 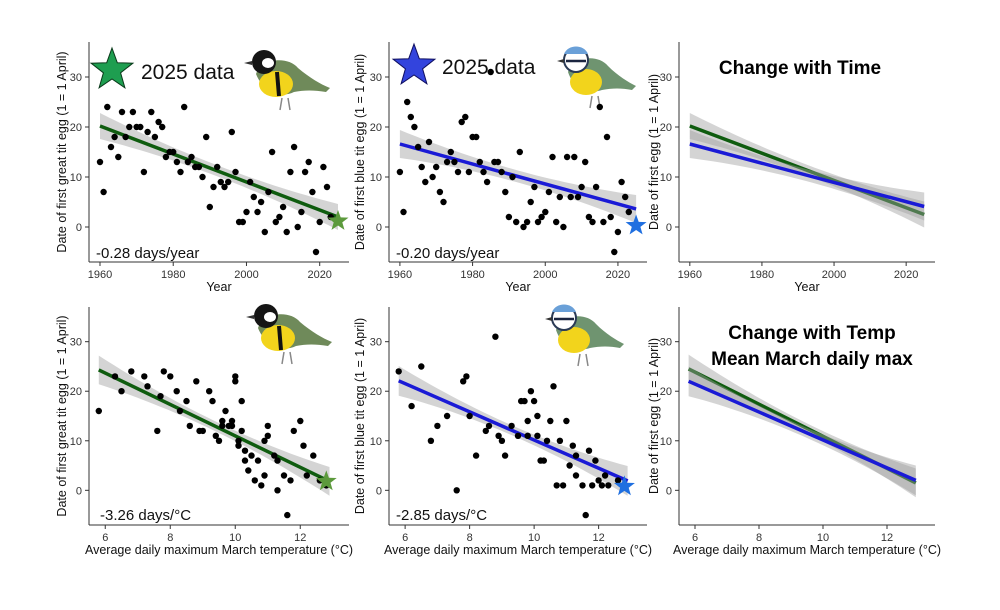 I want to click on great-tit-regression-line, so click(x=807, y=170).